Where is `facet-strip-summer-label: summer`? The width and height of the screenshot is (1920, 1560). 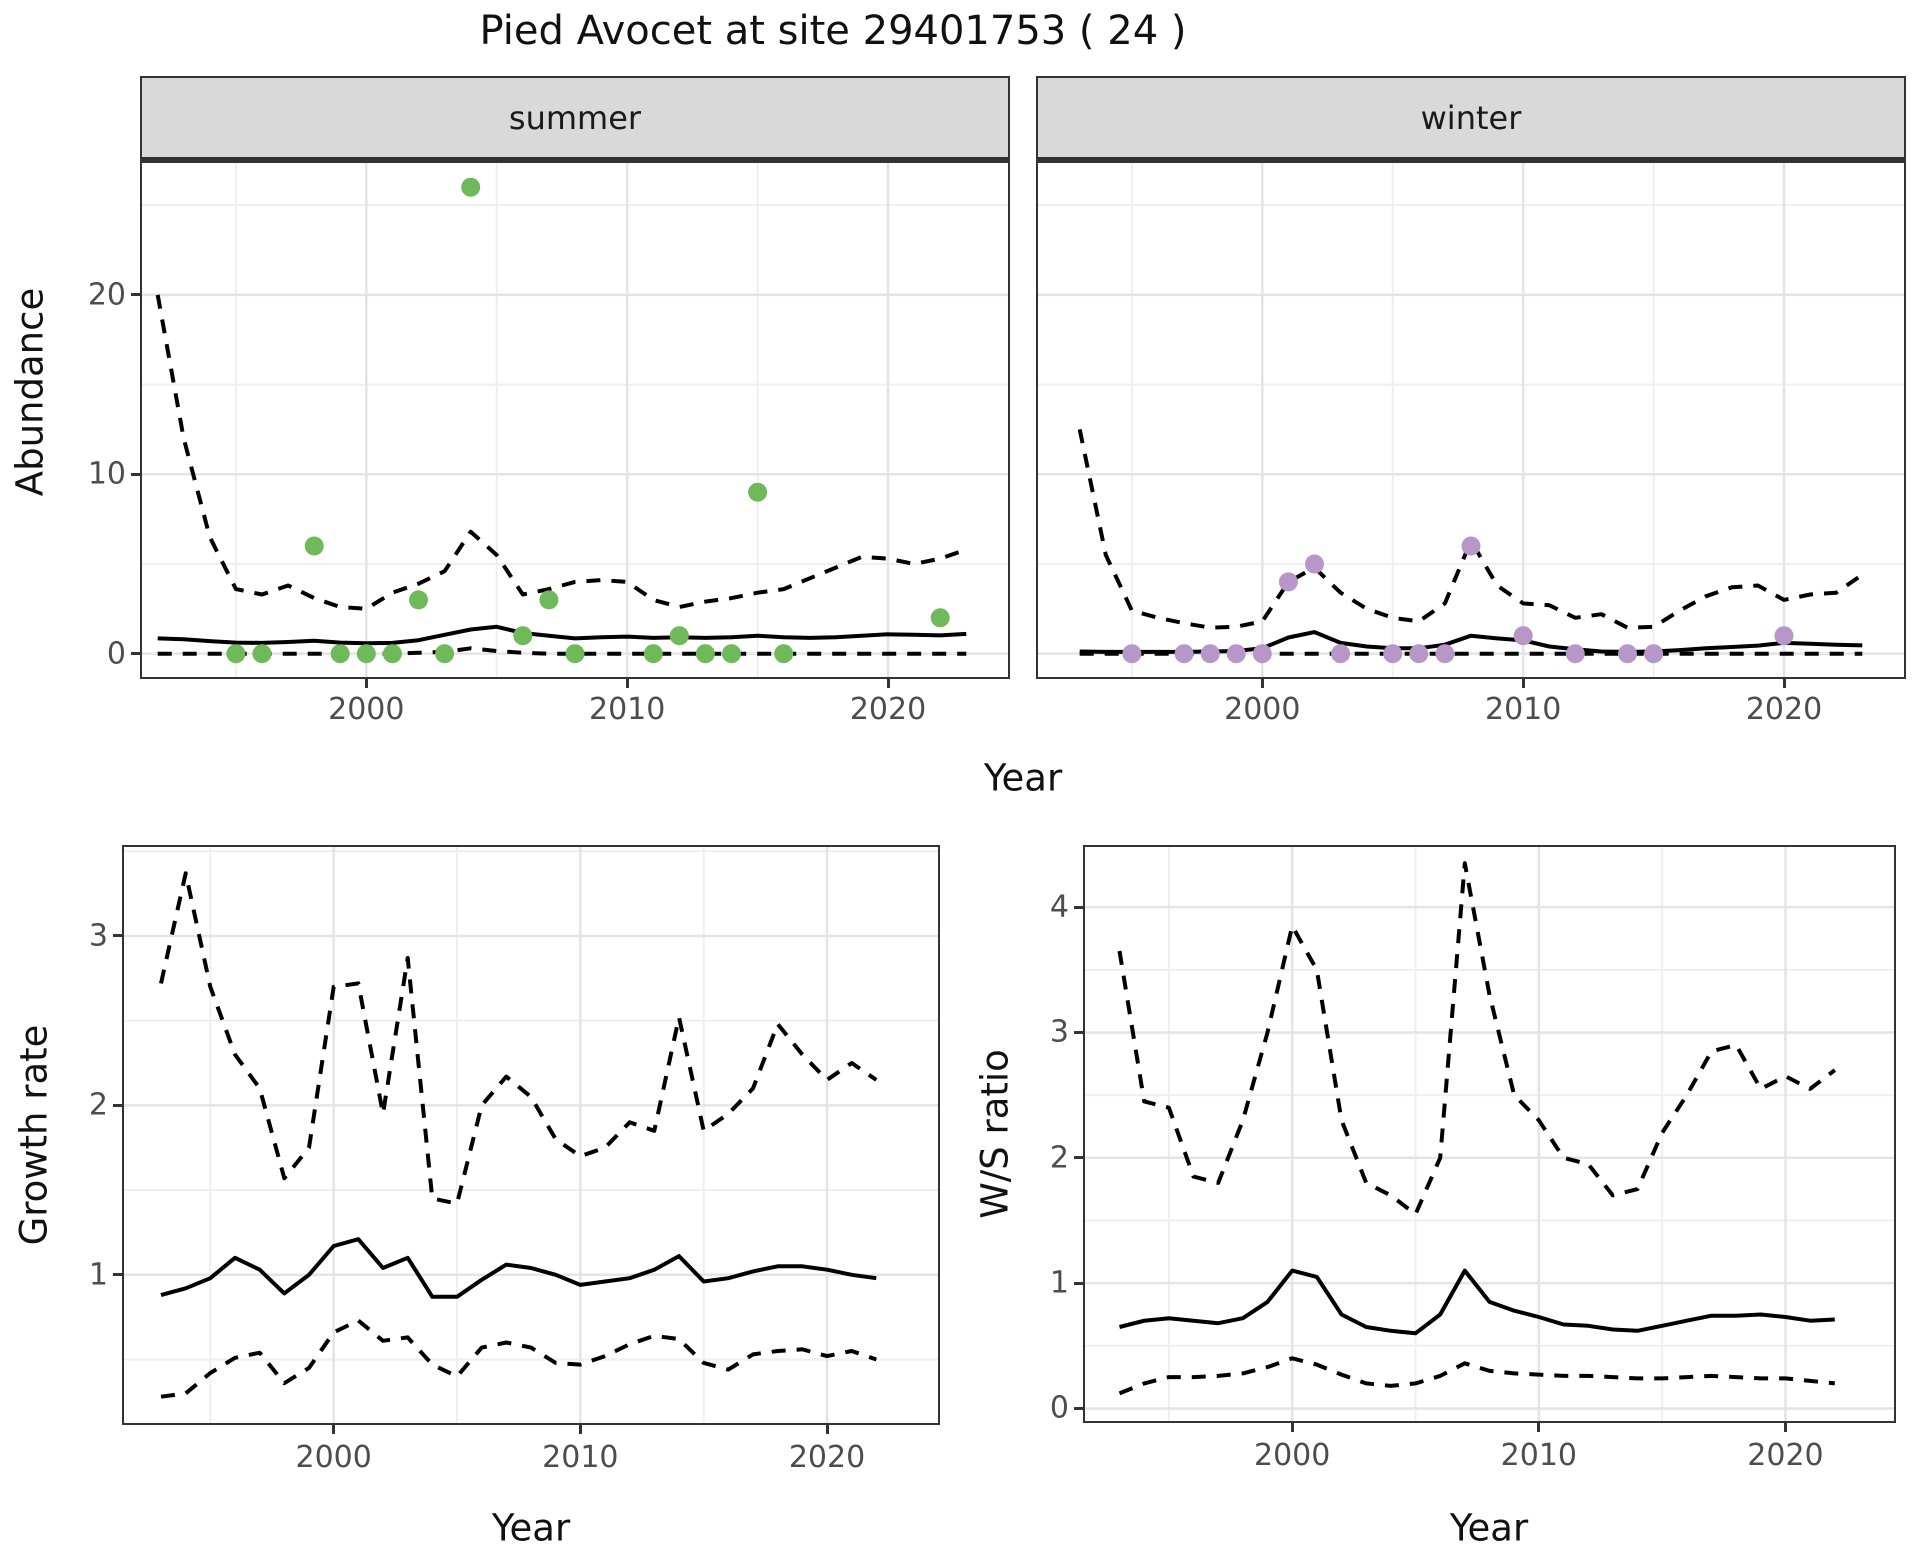 facet-strip-summer-label: summer is located at coordinates (575, 117).